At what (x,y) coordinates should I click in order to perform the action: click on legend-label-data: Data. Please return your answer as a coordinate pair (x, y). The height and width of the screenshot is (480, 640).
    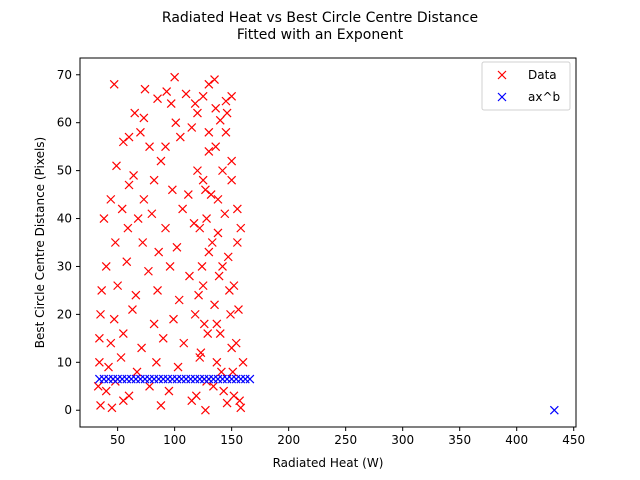
    Looking at the image, I should click on (542, 75).